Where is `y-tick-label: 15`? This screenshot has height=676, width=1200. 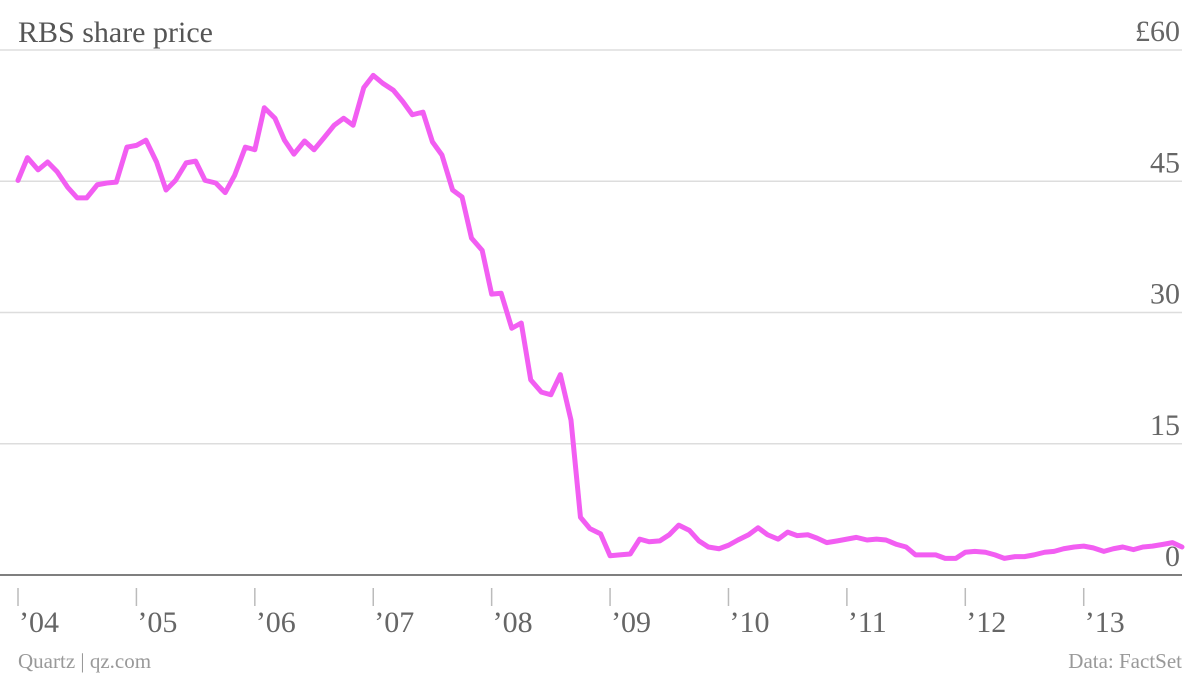 y-tick-label: 15 is located at coordinates (1165, 425).